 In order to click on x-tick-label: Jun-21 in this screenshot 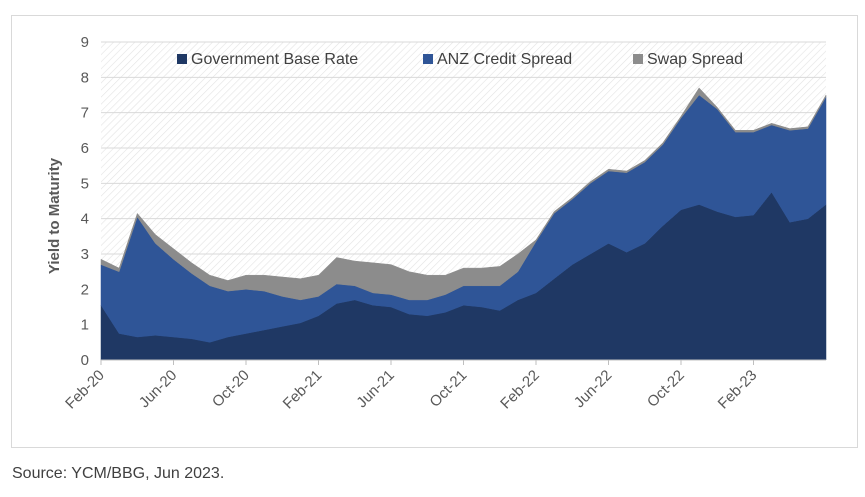, I will do `click(375, 389)`.